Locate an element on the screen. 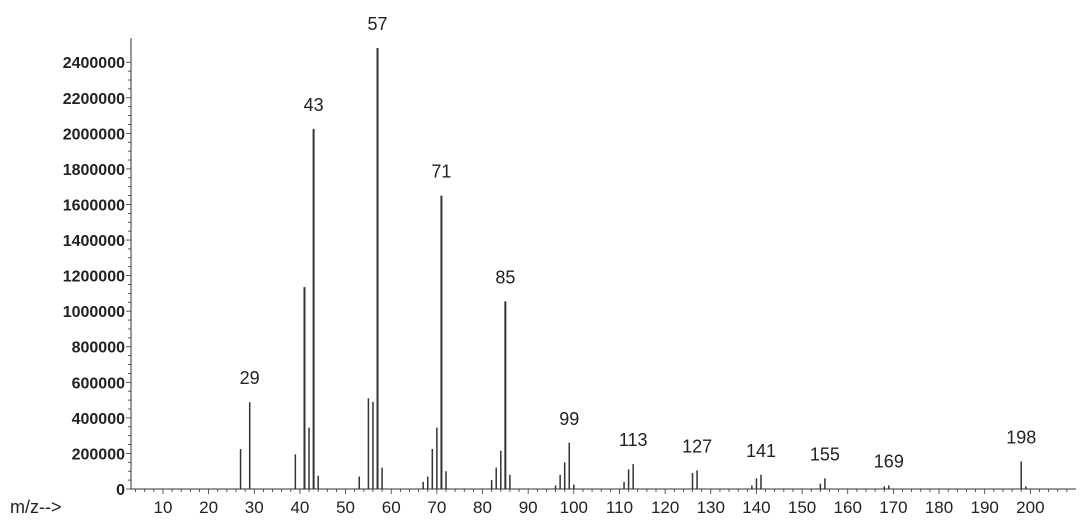 This screenshot has height=528, width=1081. y-tick-label: 2000000 is located at coordinates (94, 134).